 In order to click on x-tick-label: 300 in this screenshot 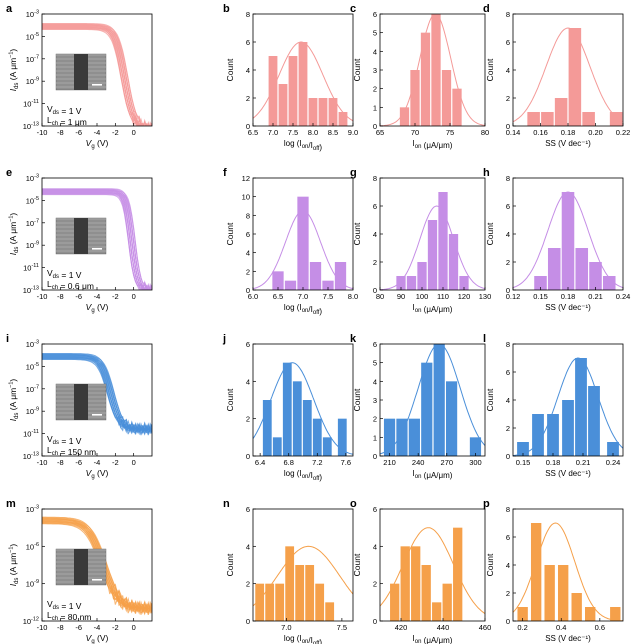, I will do `click(475, 462)`.